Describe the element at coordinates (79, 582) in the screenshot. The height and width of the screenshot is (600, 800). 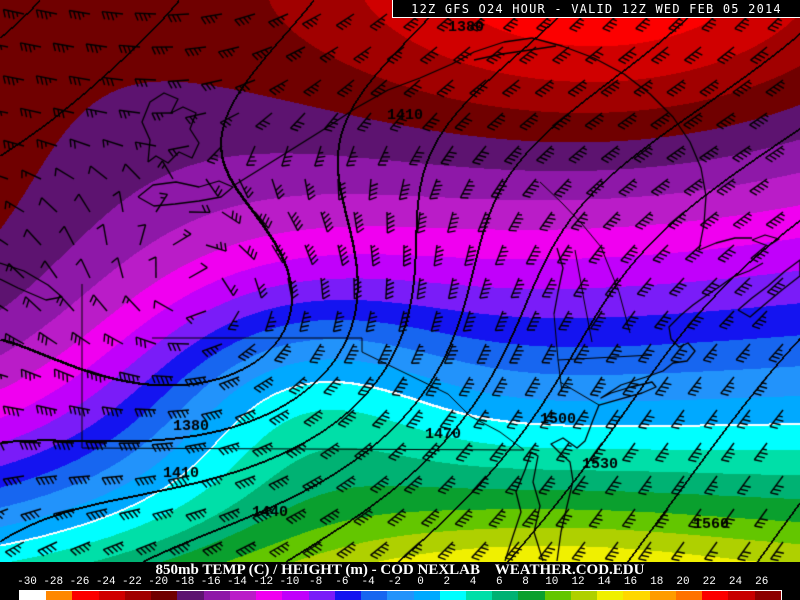
I see `colorbar-tick-label: -26` at that location.